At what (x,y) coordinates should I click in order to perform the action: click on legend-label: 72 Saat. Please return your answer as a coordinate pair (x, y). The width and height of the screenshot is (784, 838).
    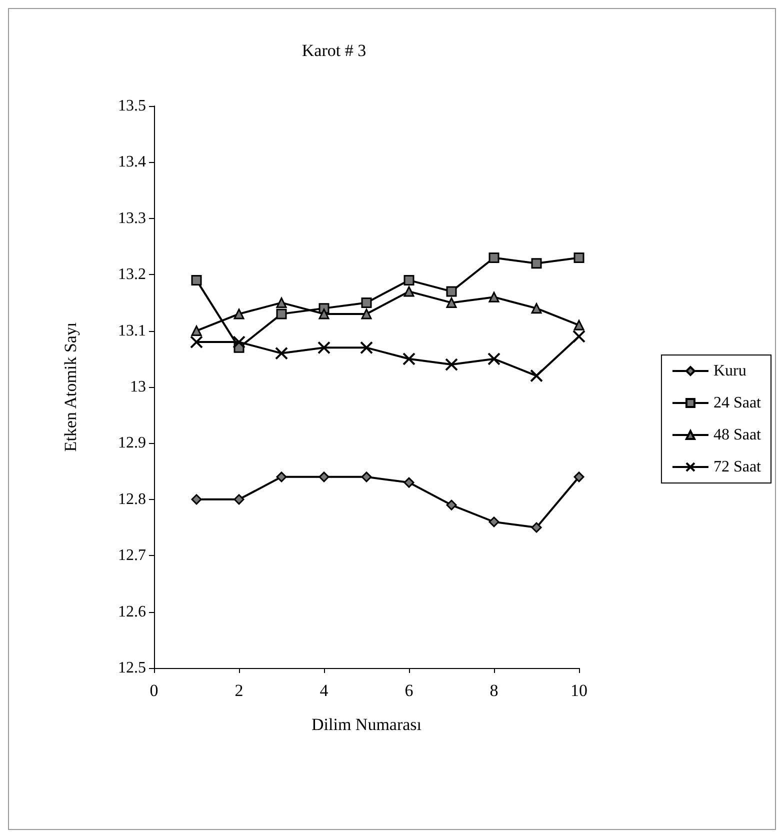
    Looking at the image, I should click on (737, 467).